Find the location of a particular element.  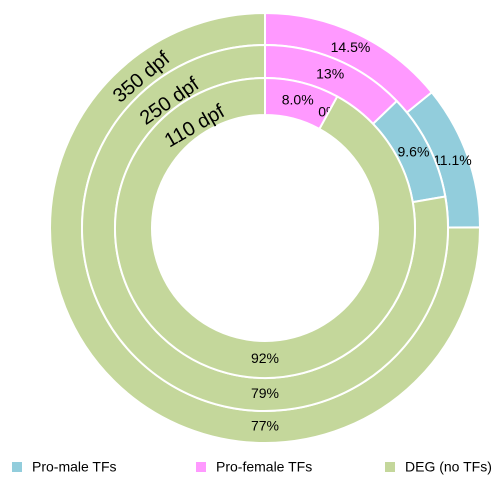

legend-label: DEG (no TFs) is located at coordinates (448, 467).